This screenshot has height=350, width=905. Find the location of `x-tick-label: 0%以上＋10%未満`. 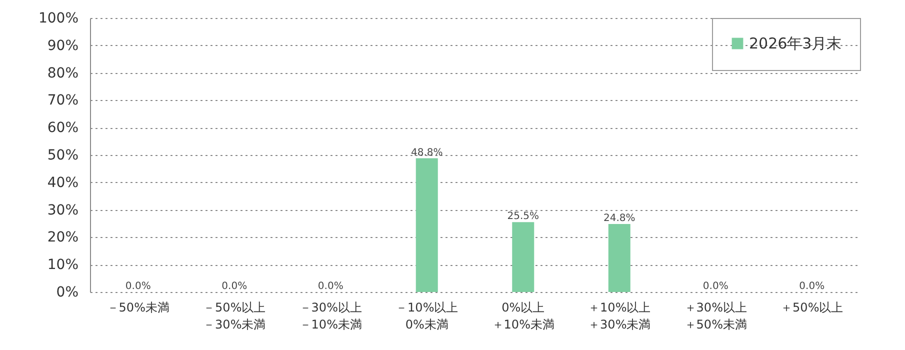

x-tick-label: 0%以上＋10%未満 is located at coordinates (523, 316).